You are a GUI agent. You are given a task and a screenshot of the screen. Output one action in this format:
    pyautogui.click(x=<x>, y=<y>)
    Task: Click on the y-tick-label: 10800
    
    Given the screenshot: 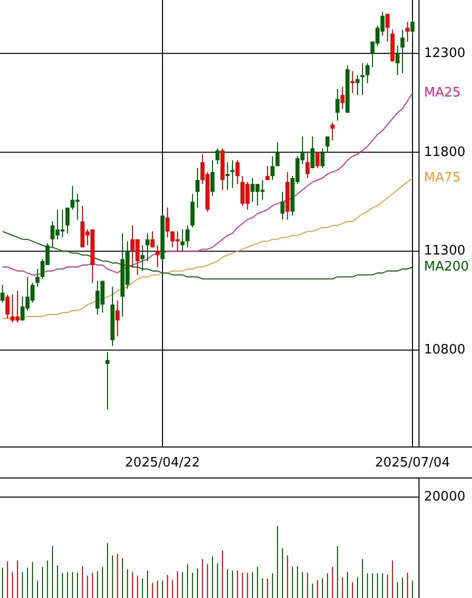 What is the action you would take?
    pyautogui.click(x=445, y=350)
    